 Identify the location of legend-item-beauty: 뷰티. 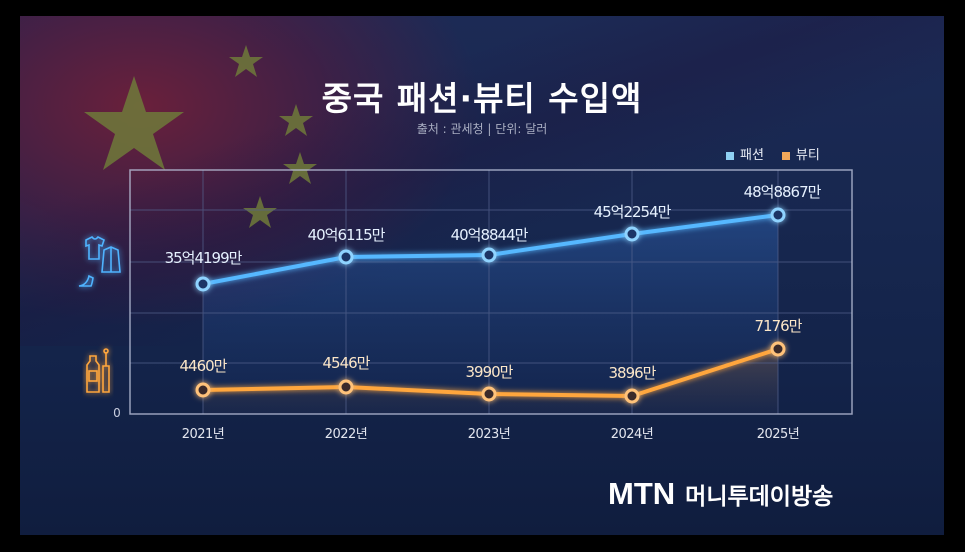
(800, 153).